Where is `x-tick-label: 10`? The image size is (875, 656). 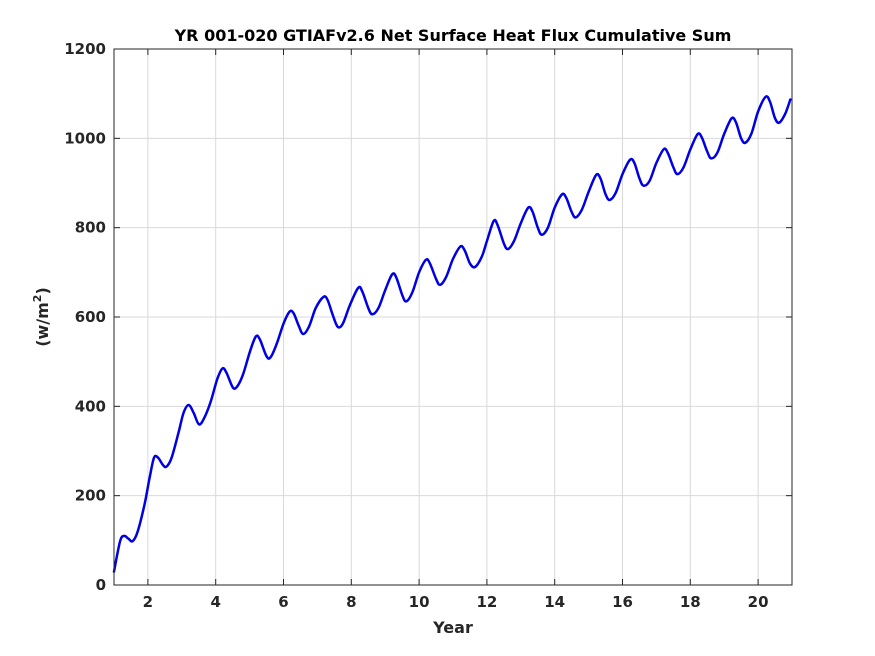 x-tick-label: 10 is located at coordinates (419, 602).